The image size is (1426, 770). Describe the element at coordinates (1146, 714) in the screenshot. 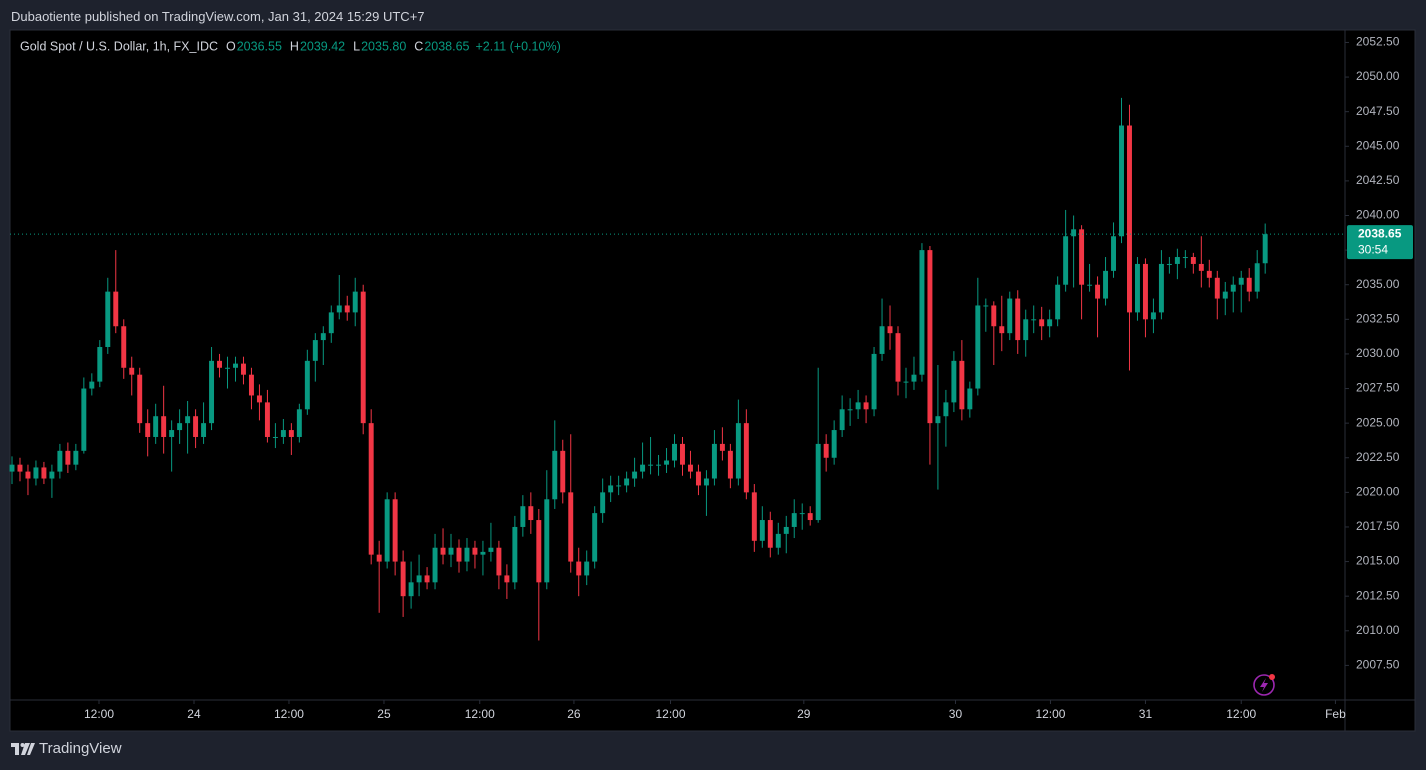

I see `x-tick-label: 31` at that location.